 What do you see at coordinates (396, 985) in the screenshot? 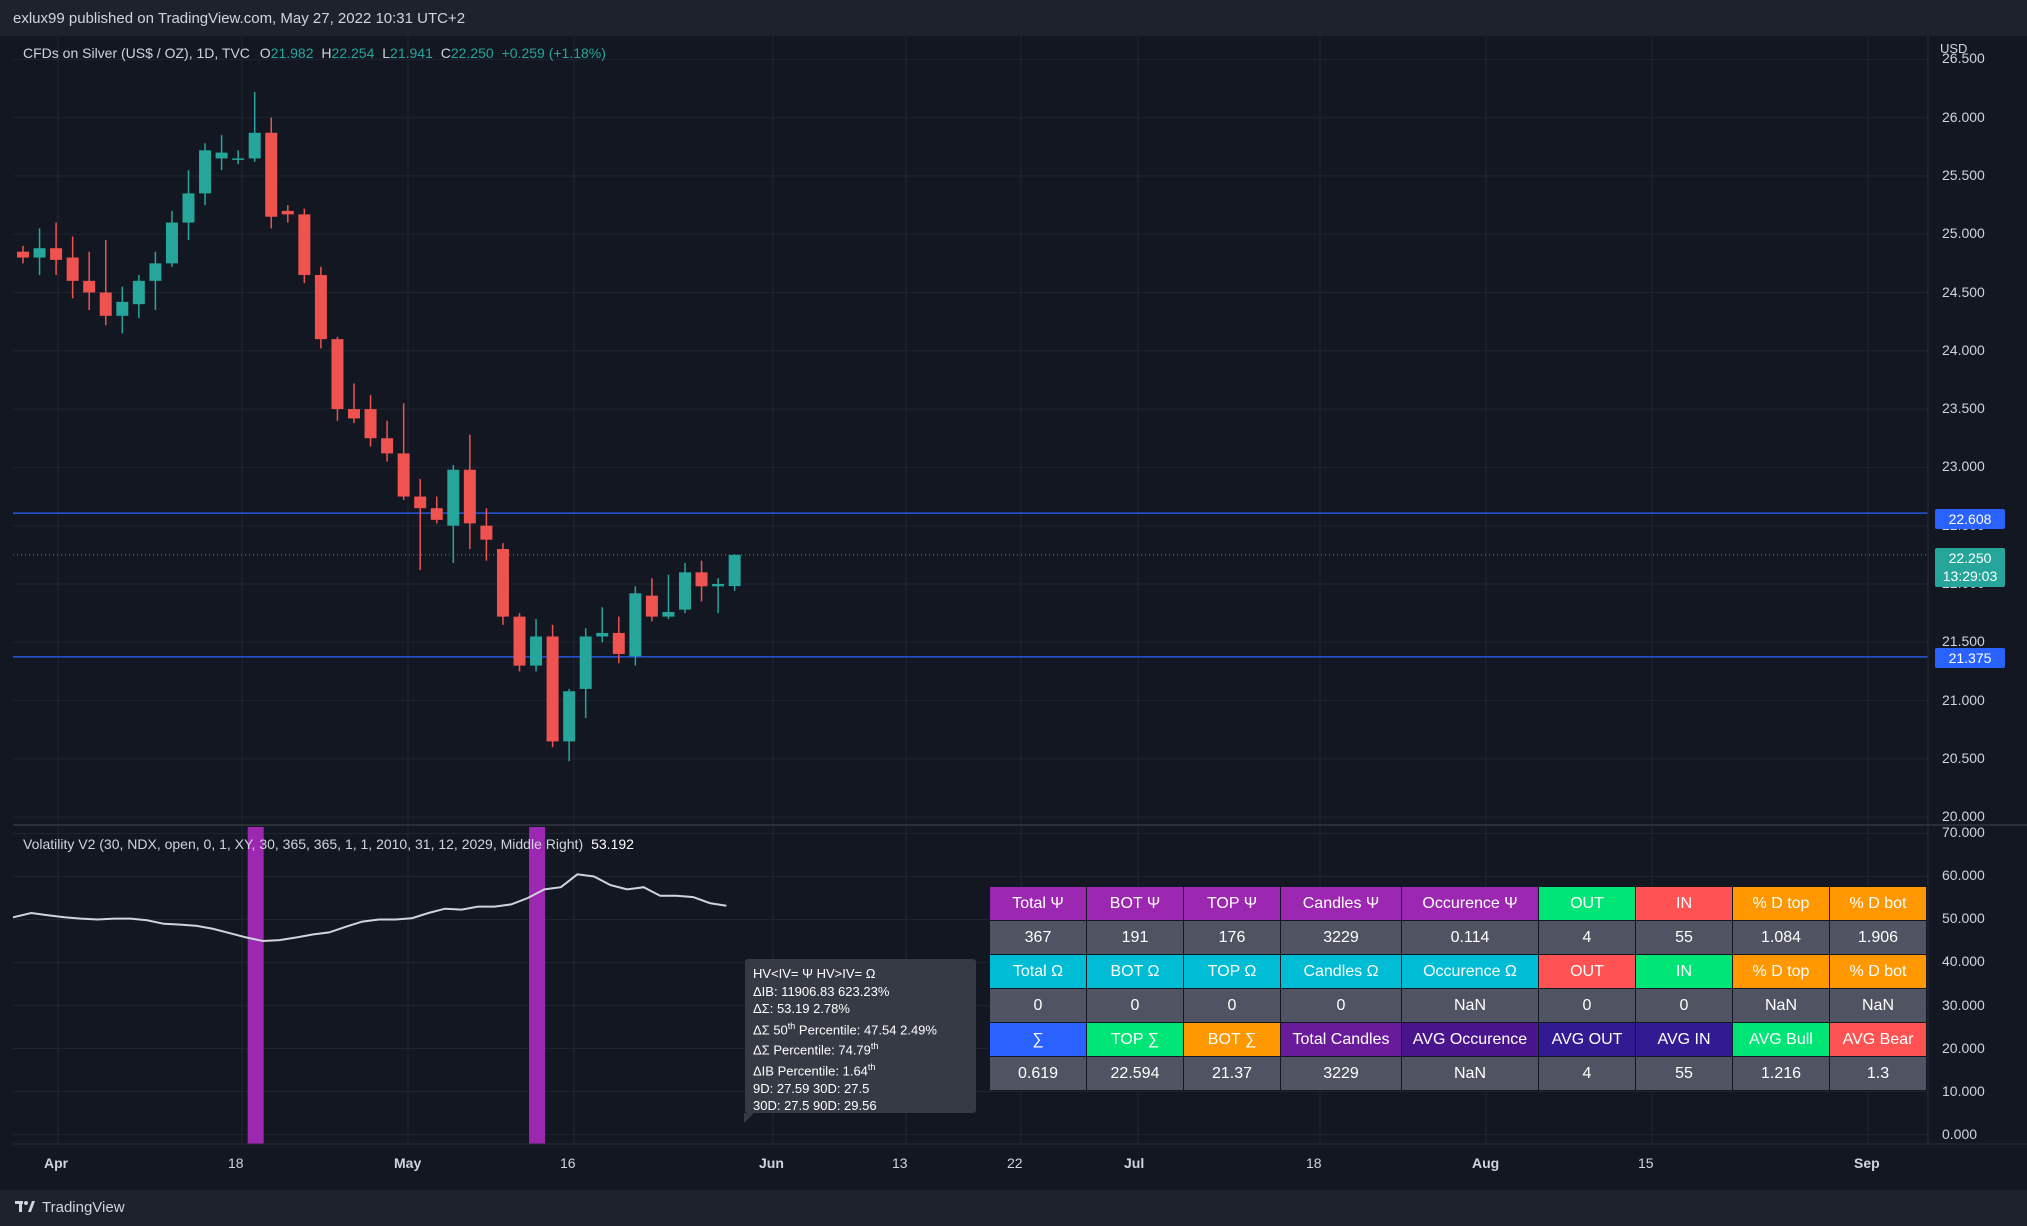
I see `volatility-bands` at bounding box center [396, 985].